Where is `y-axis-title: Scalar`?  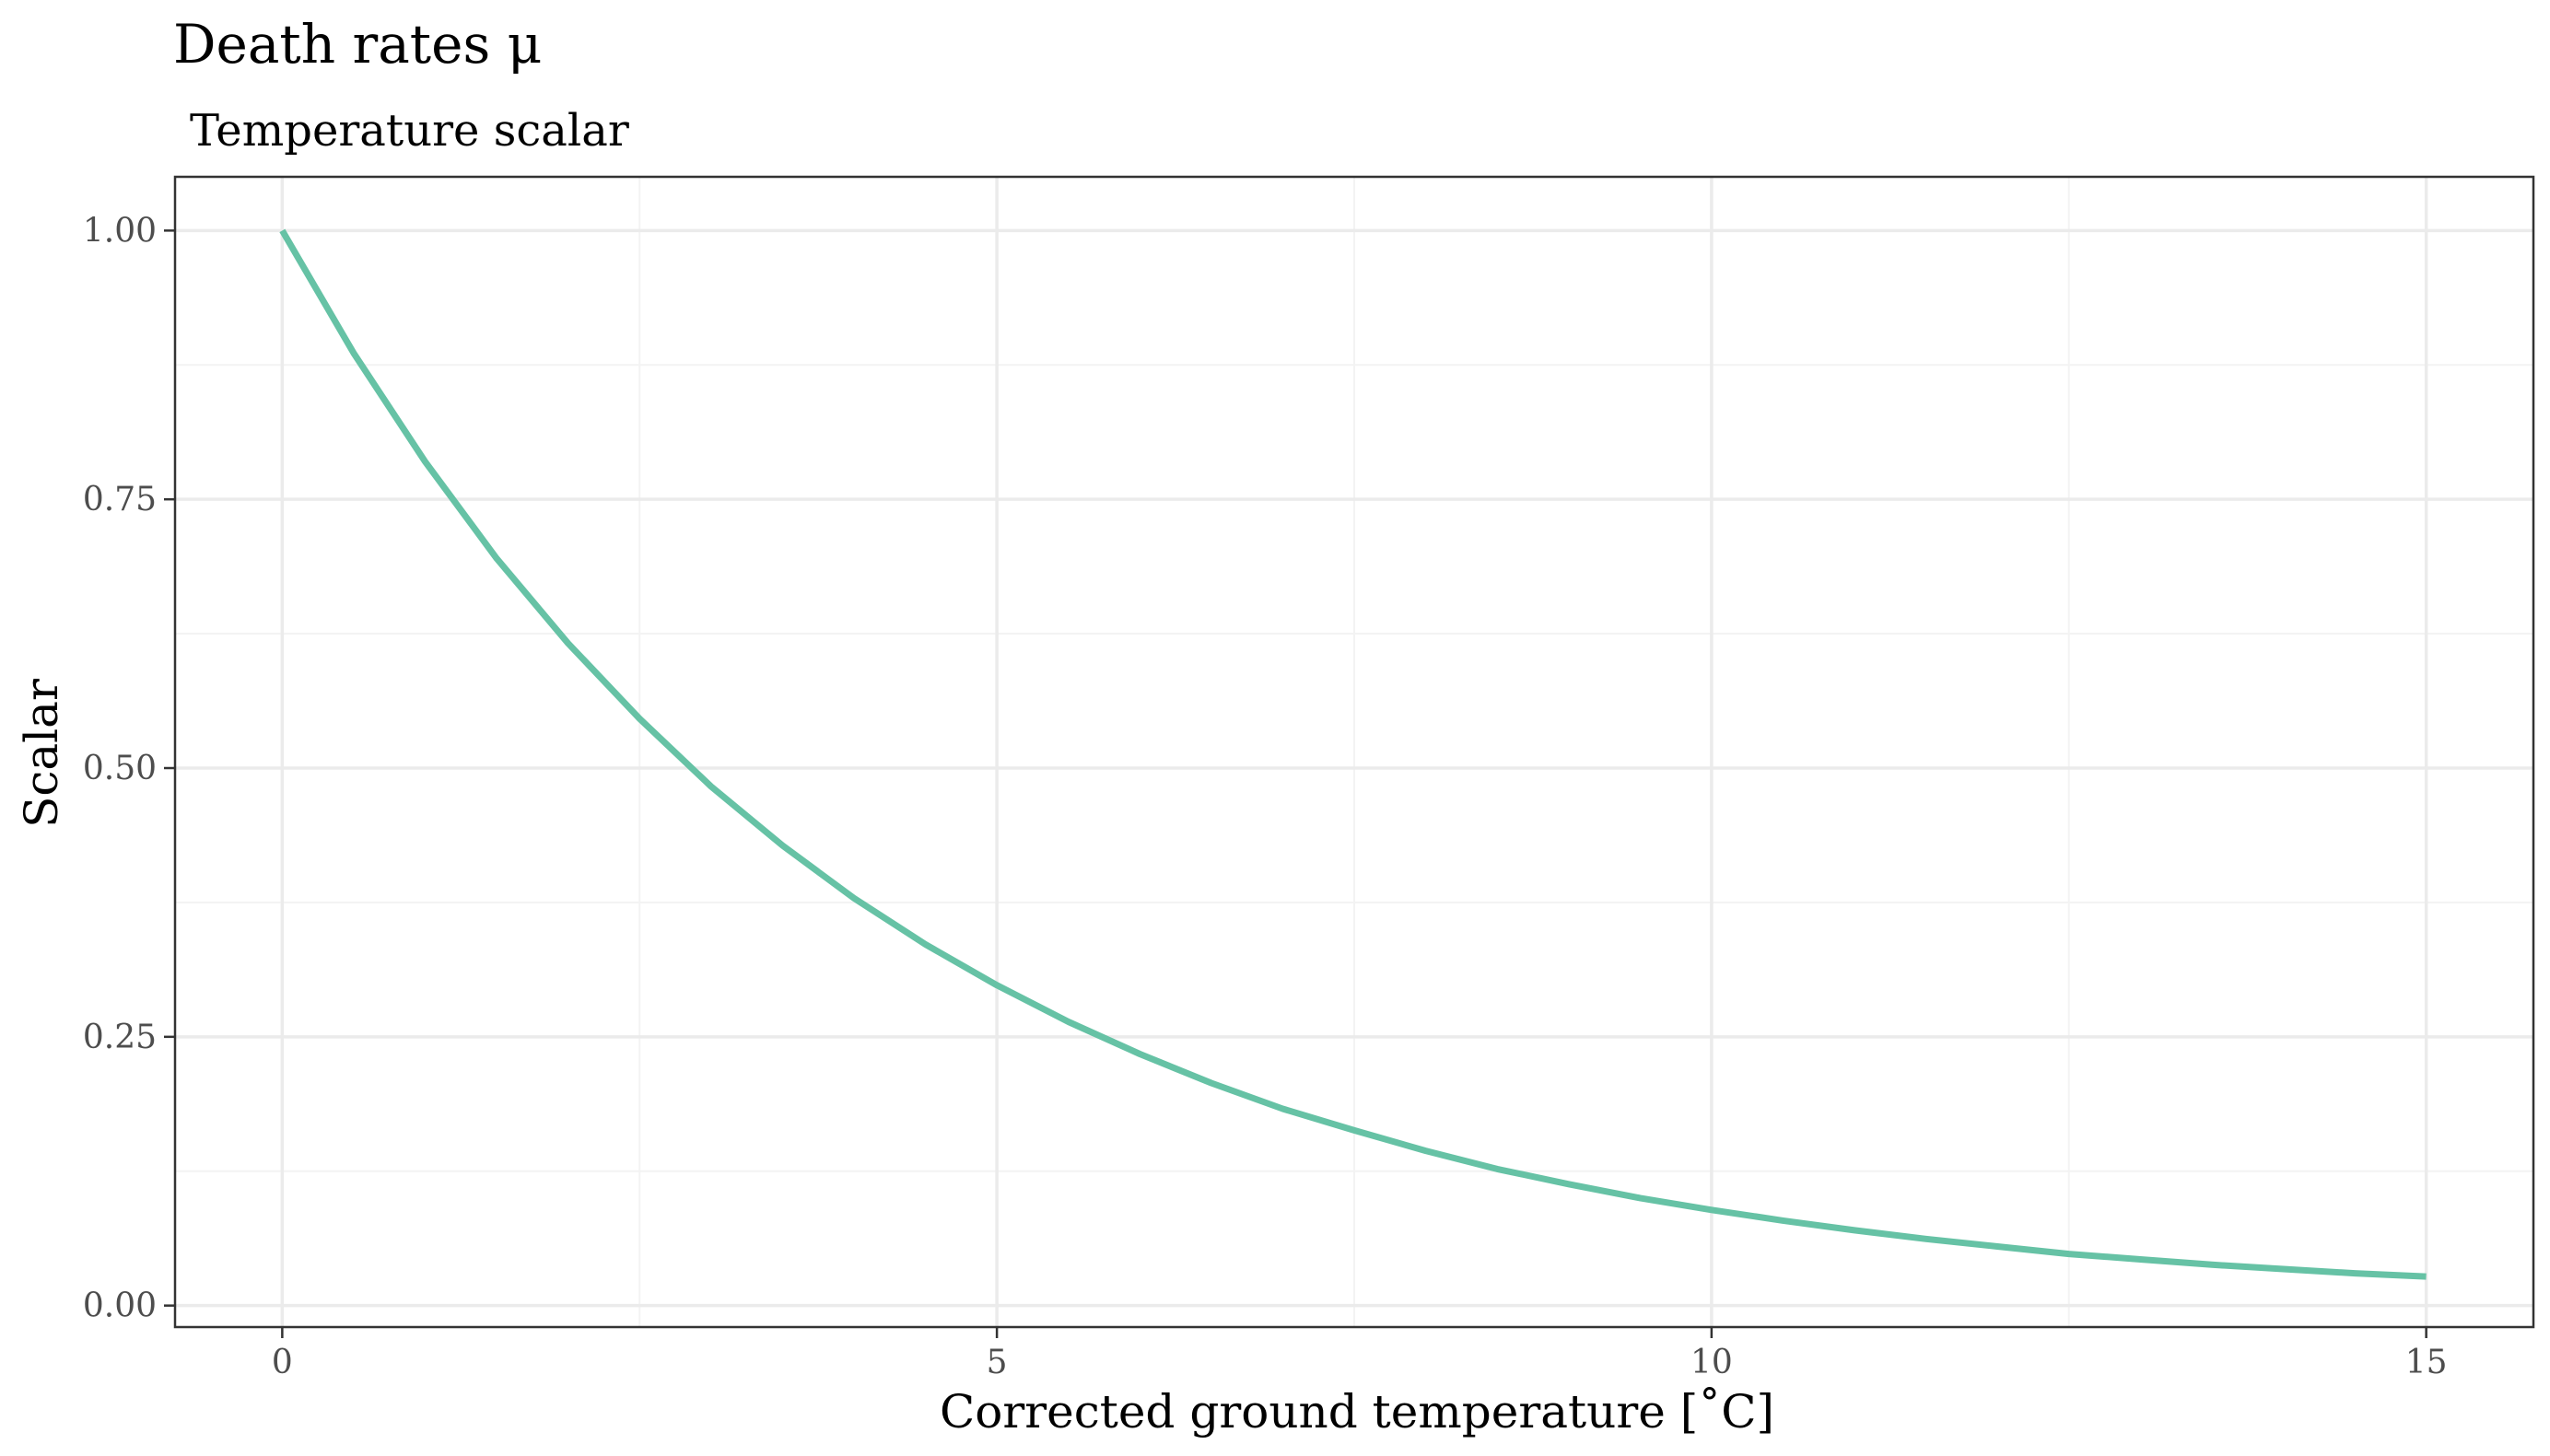
y-axis-title: Scalar is located at coordinates (41, 753).